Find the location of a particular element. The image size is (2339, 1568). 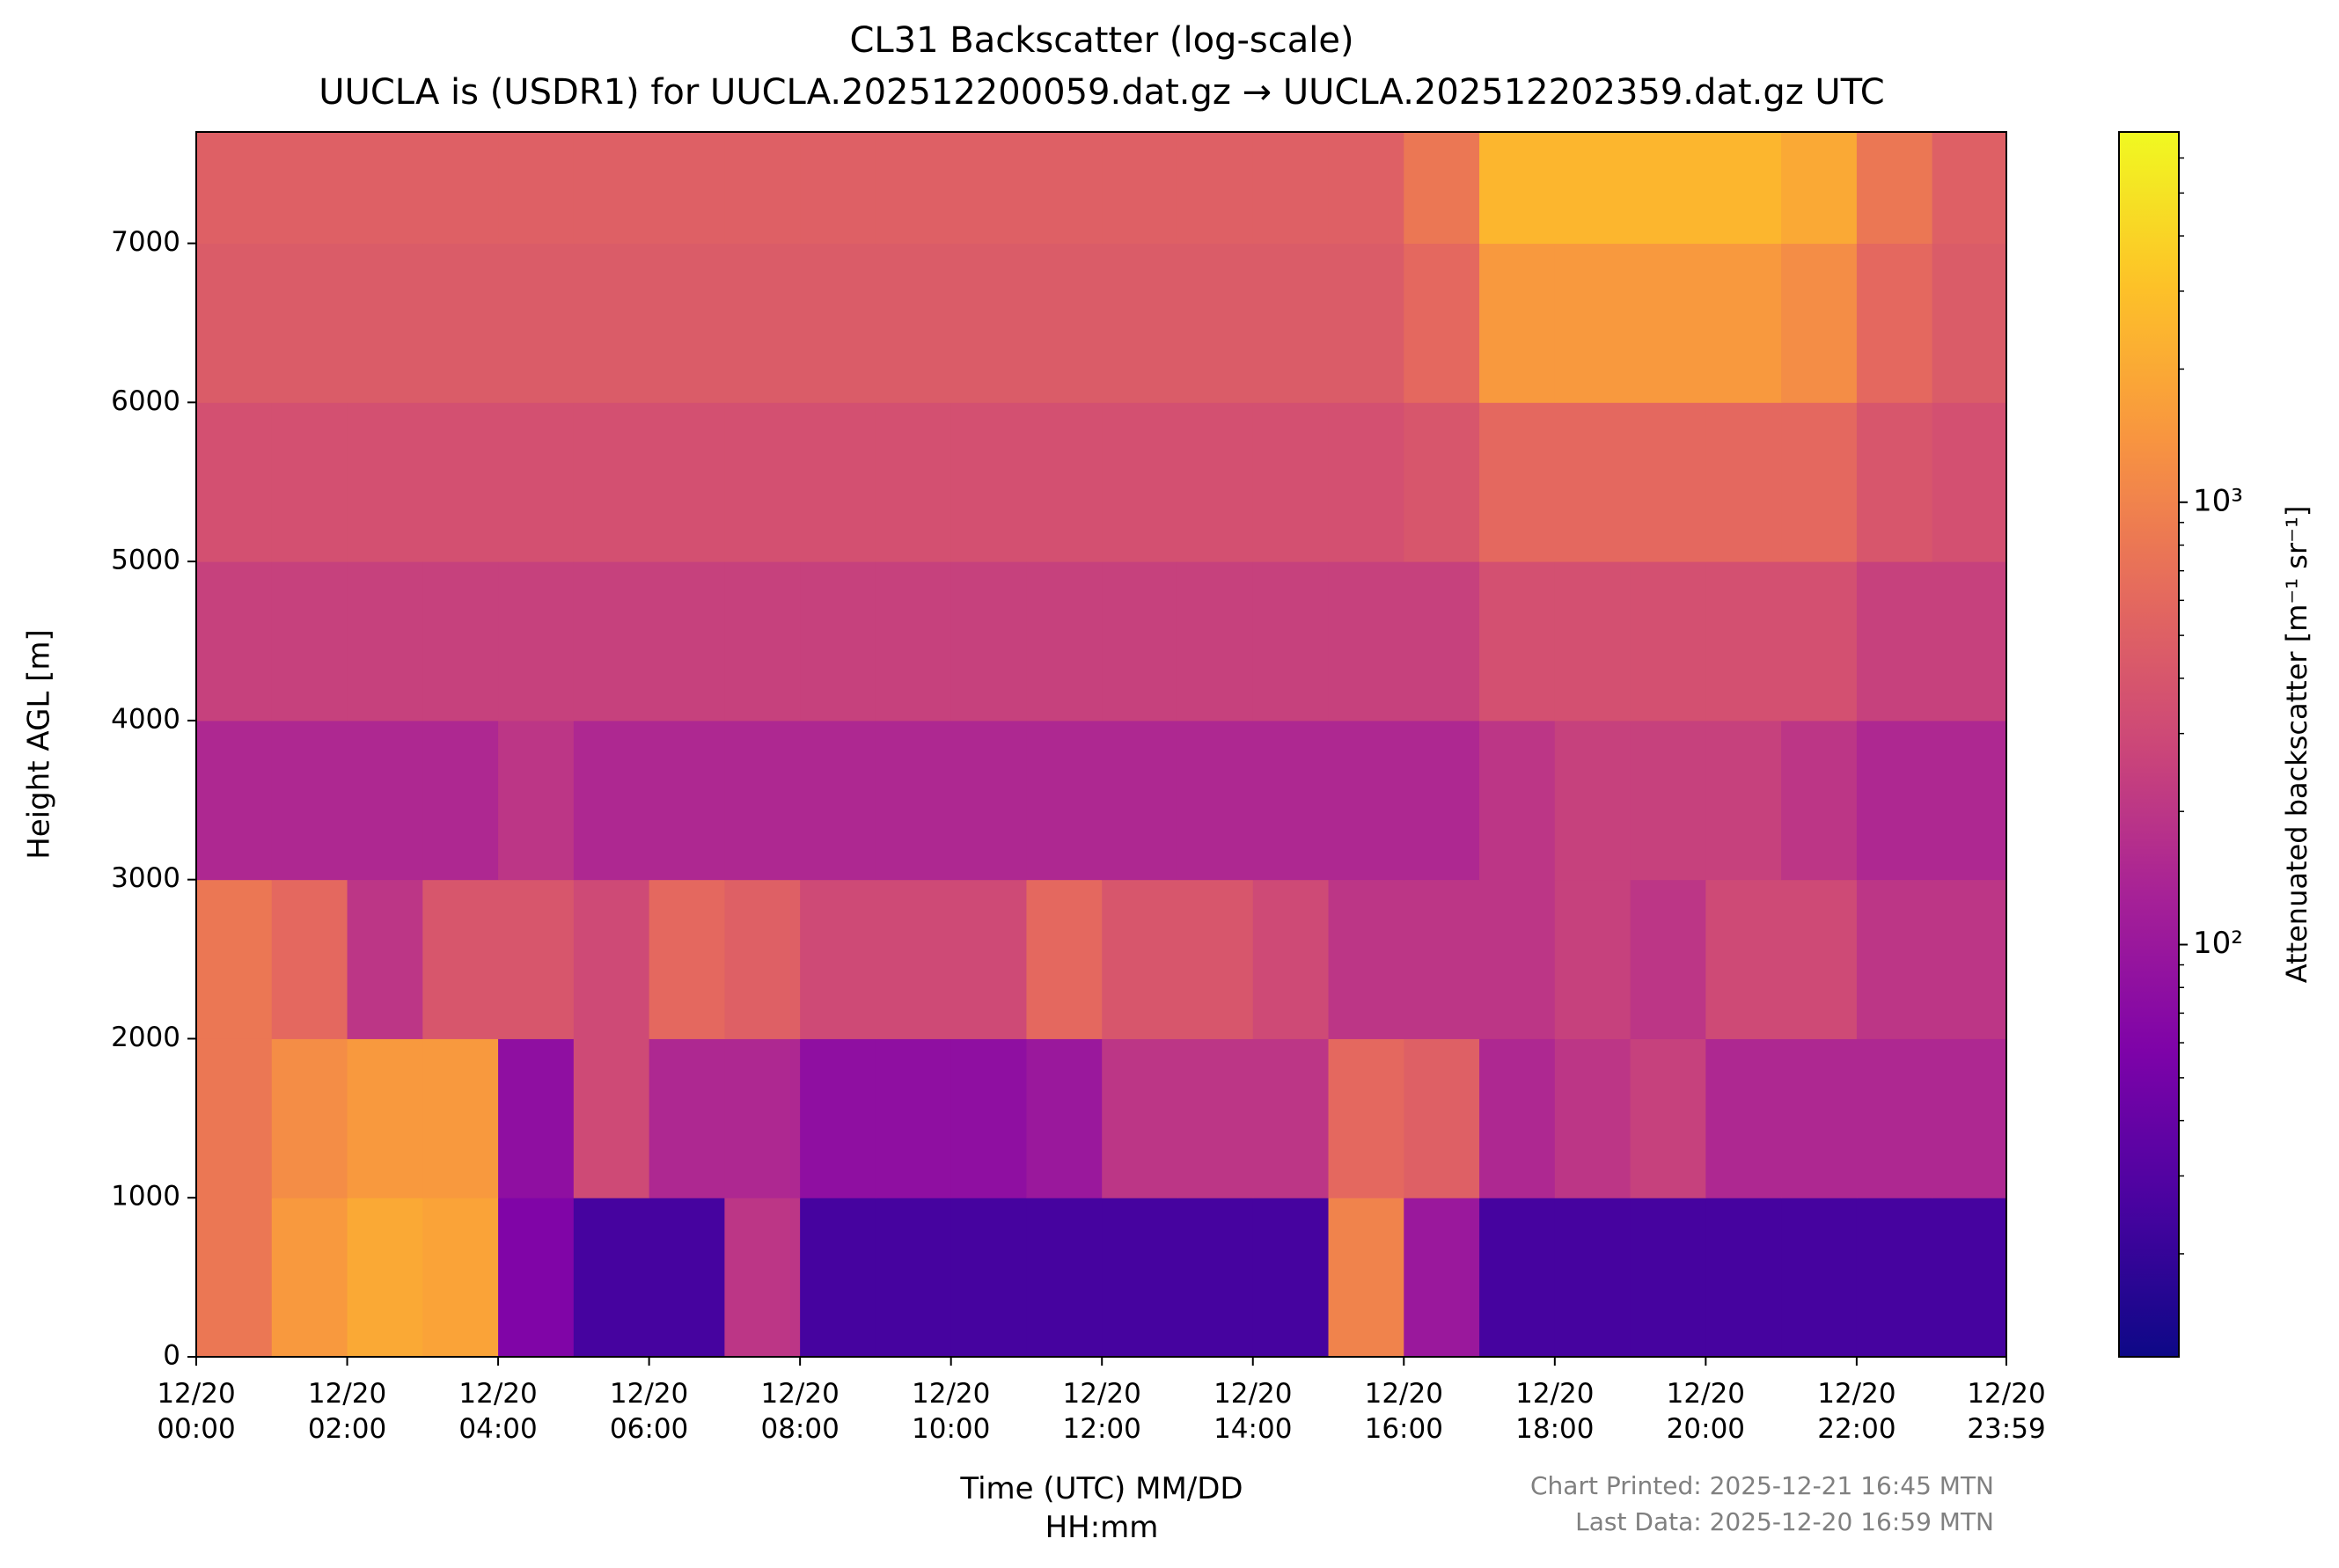

y-tick-label: 1000 is located at coordinates (145, 1197).